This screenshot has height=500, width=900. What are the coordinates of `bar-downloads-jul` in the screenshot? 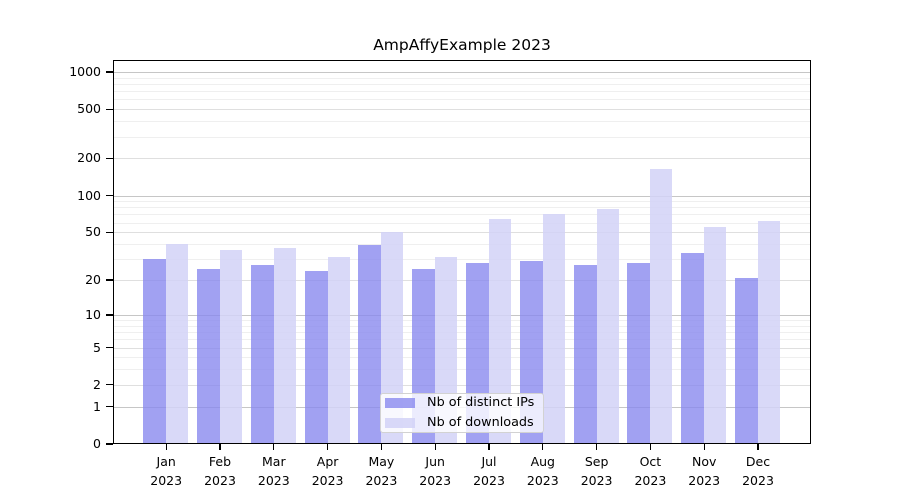 It's located at (500, 331).